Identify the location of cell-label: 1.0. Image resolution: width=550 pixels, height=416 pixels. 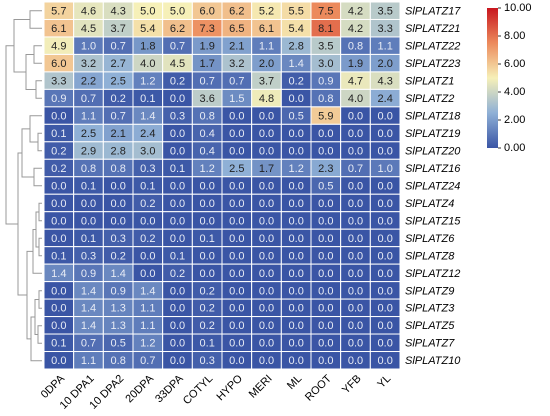
(385, 169).